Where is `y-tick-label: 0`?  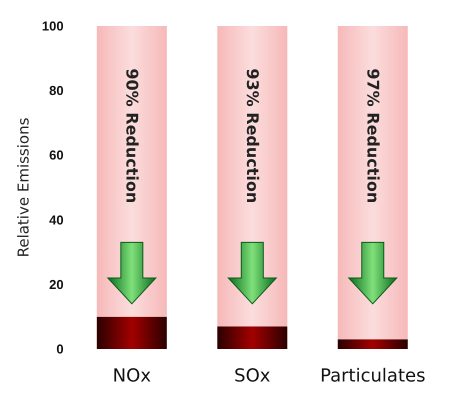
y-tick-label: 0 is located at coordinates (60, 349).